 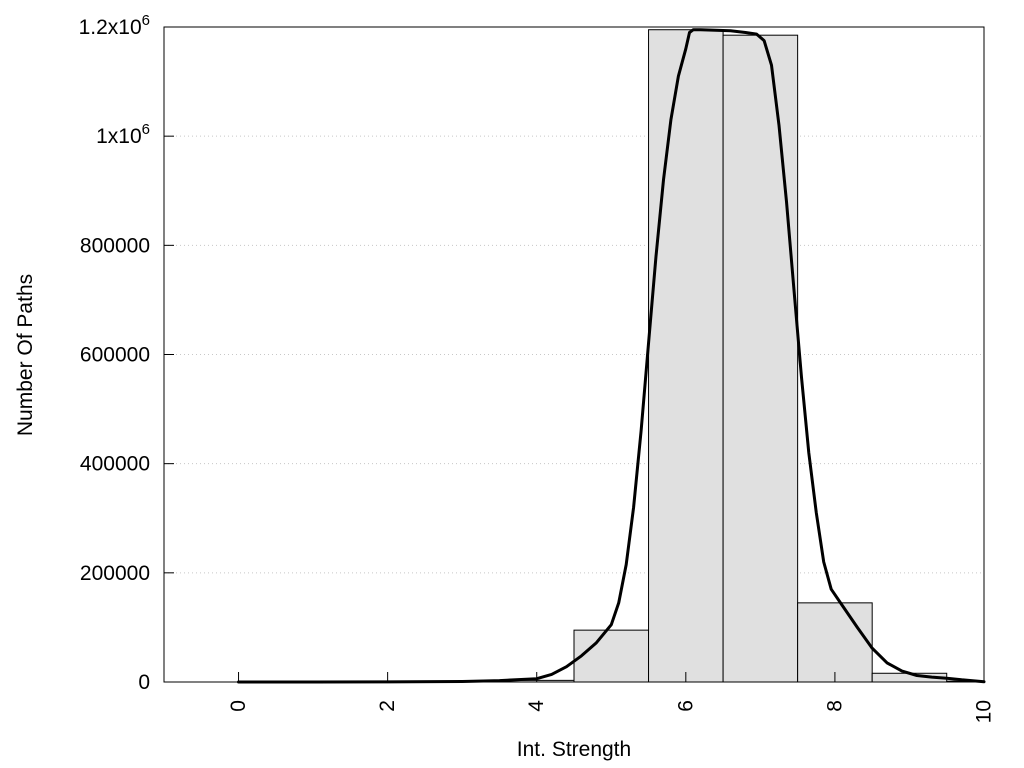 I want to click on y-axis-label: Number Of Paths, so click(x=25, y=355).